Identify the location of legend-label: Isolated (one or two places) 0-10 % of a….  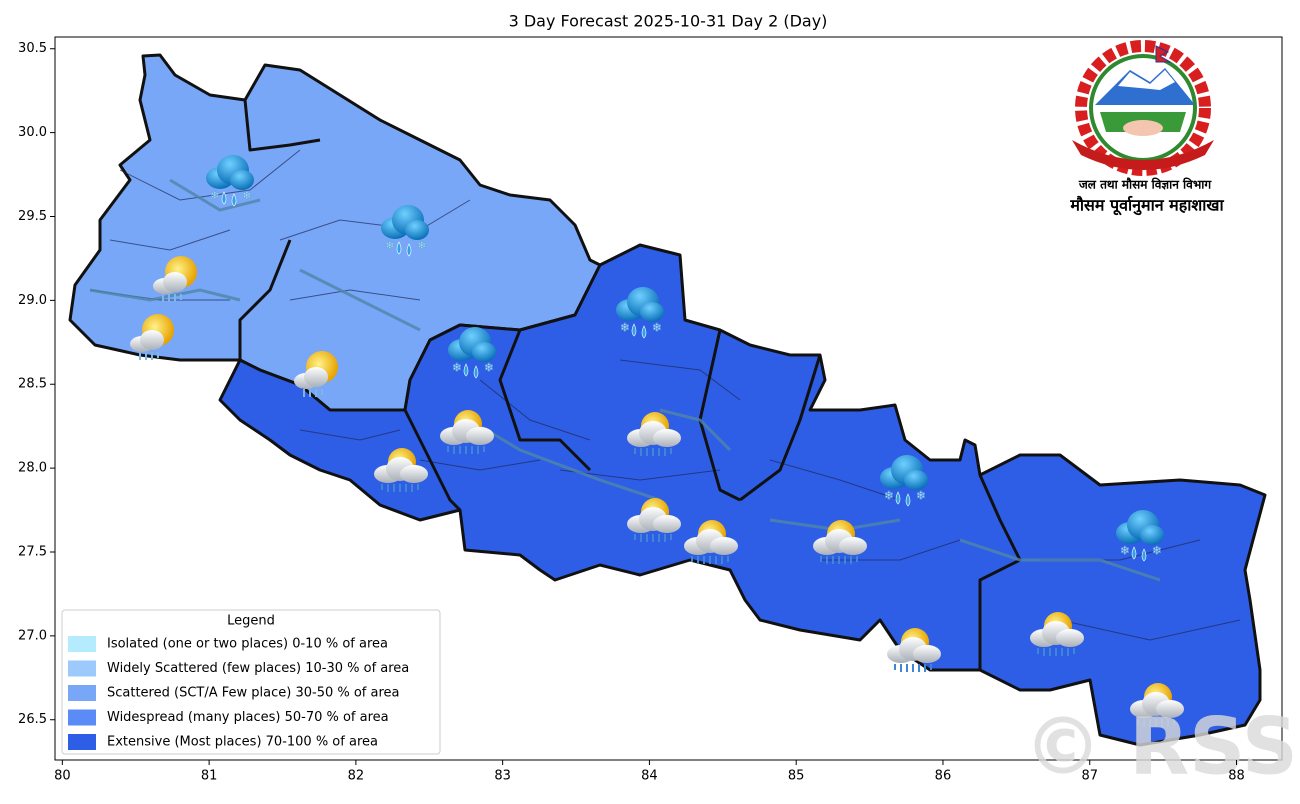
(247, 644).